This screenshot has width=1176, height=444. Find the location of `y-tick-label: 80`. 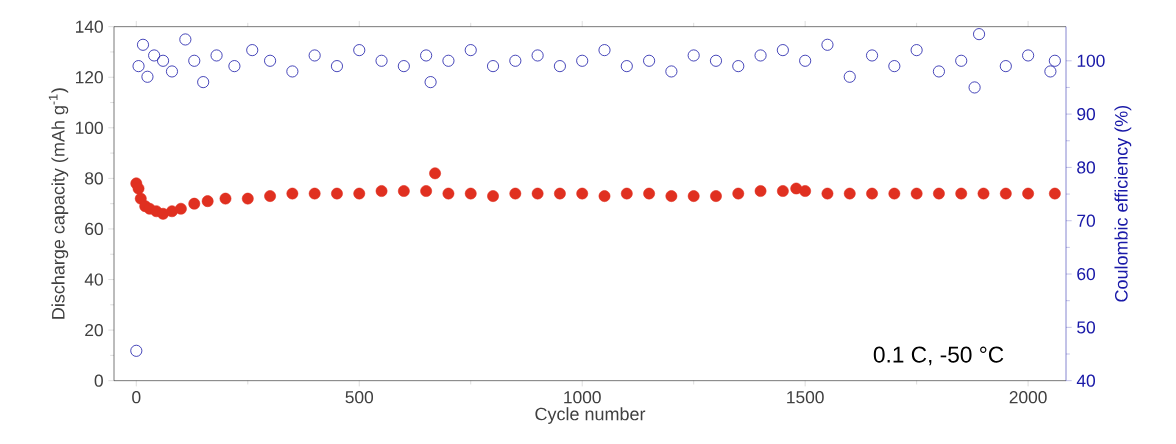

y-tick-label: 80 is located at coordinates (94, 178).